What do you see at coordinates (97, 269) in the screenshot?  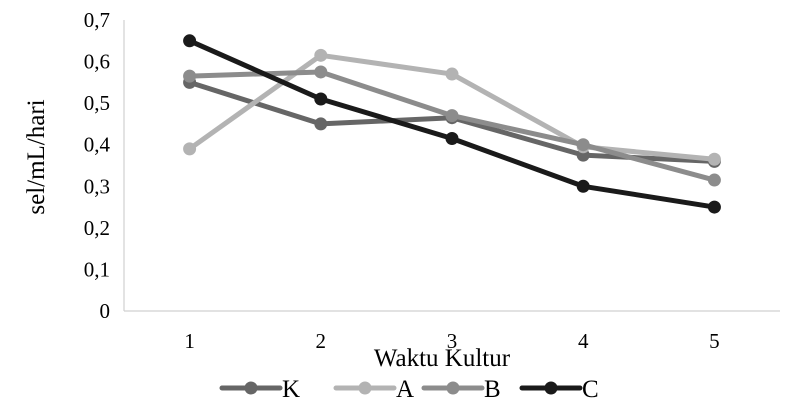 I see `y-tick-label: 0,1` at bounding box center [97, 269].